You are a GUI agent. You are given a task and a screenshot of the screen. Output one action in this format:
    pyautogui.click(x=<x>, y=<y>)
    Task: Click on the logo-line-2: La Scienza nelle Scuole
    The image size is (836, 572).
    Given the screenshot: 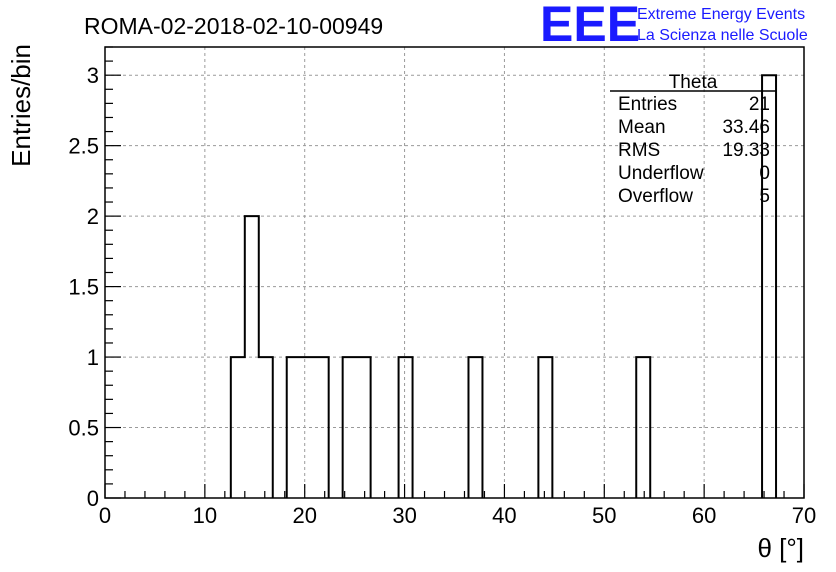 What is the action you would take?
    pyautogui.click(x=722, y=35)
    